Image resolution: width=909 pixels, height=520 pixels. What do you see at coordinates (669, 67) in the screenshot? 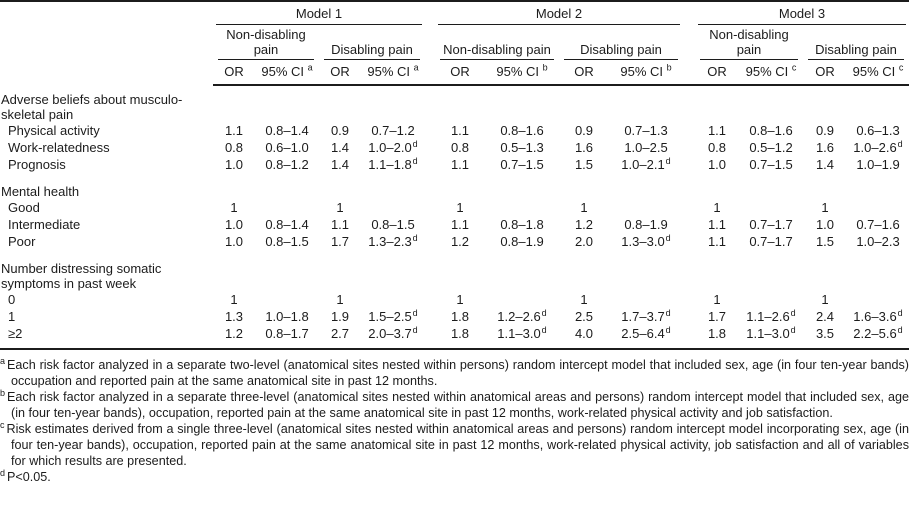
I see `footnote-marker: b` at bounding box center [669, 67].